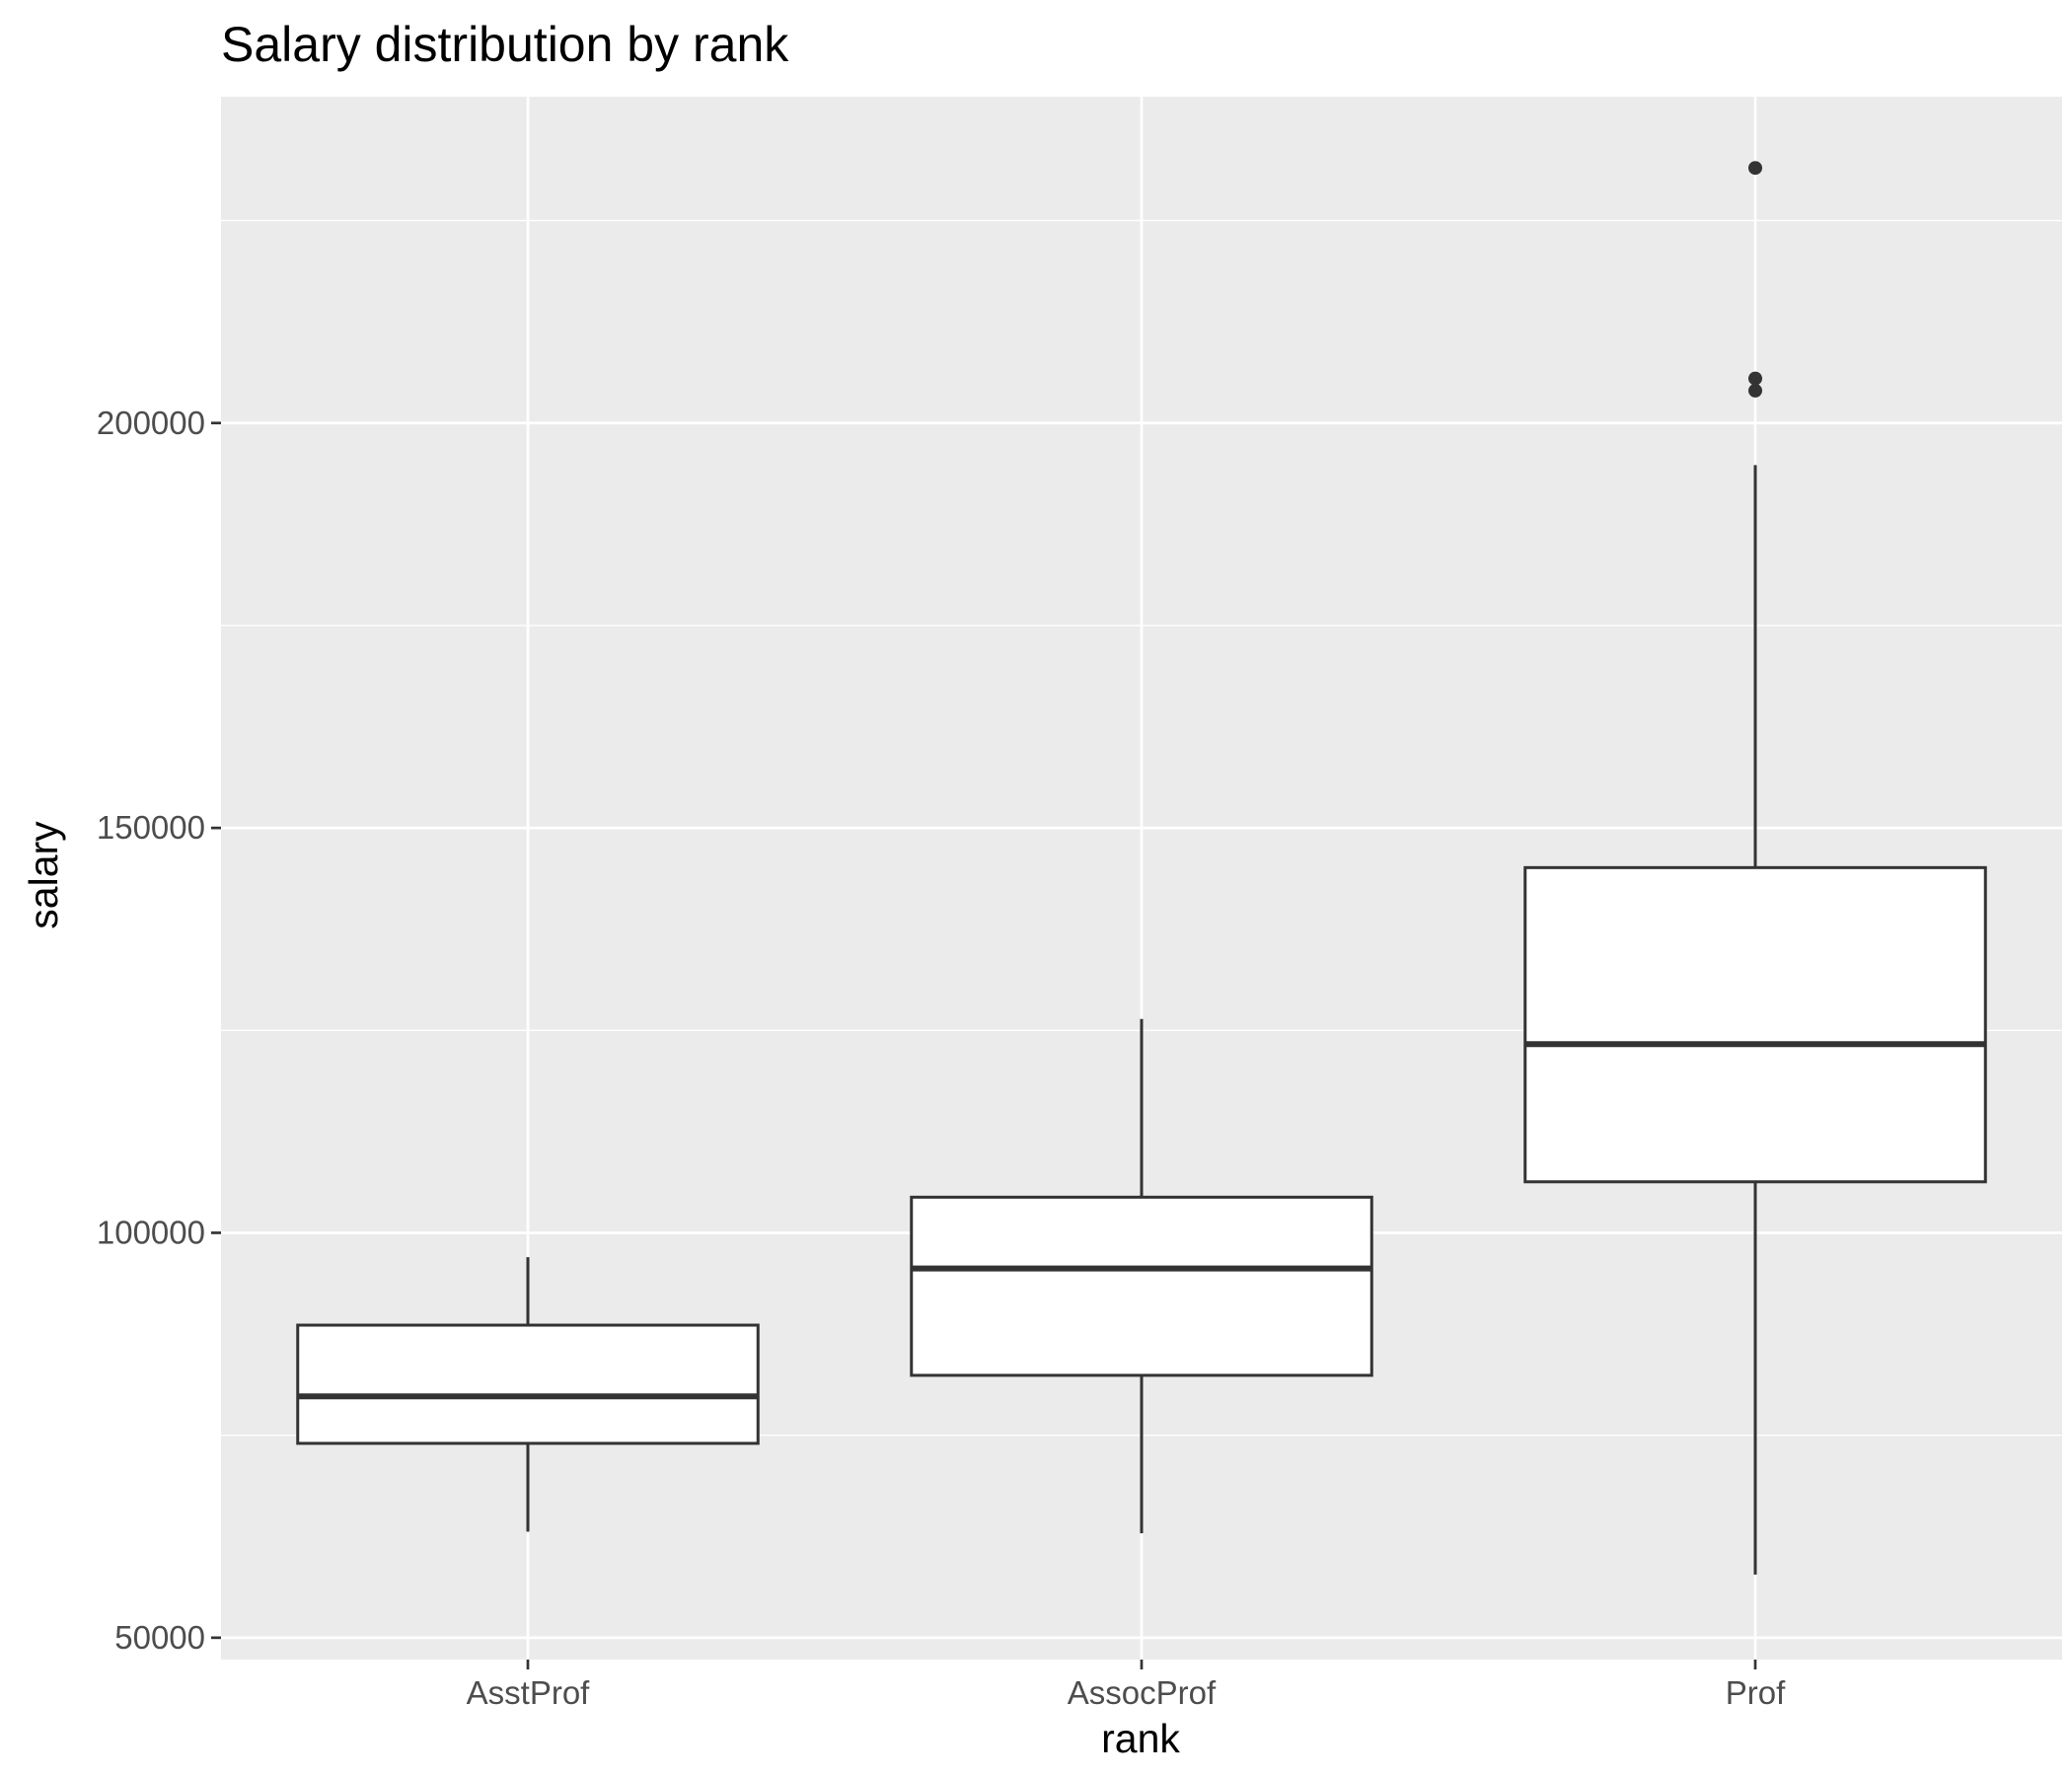  I want to click on box-AsstProf, so click(528, 1395).